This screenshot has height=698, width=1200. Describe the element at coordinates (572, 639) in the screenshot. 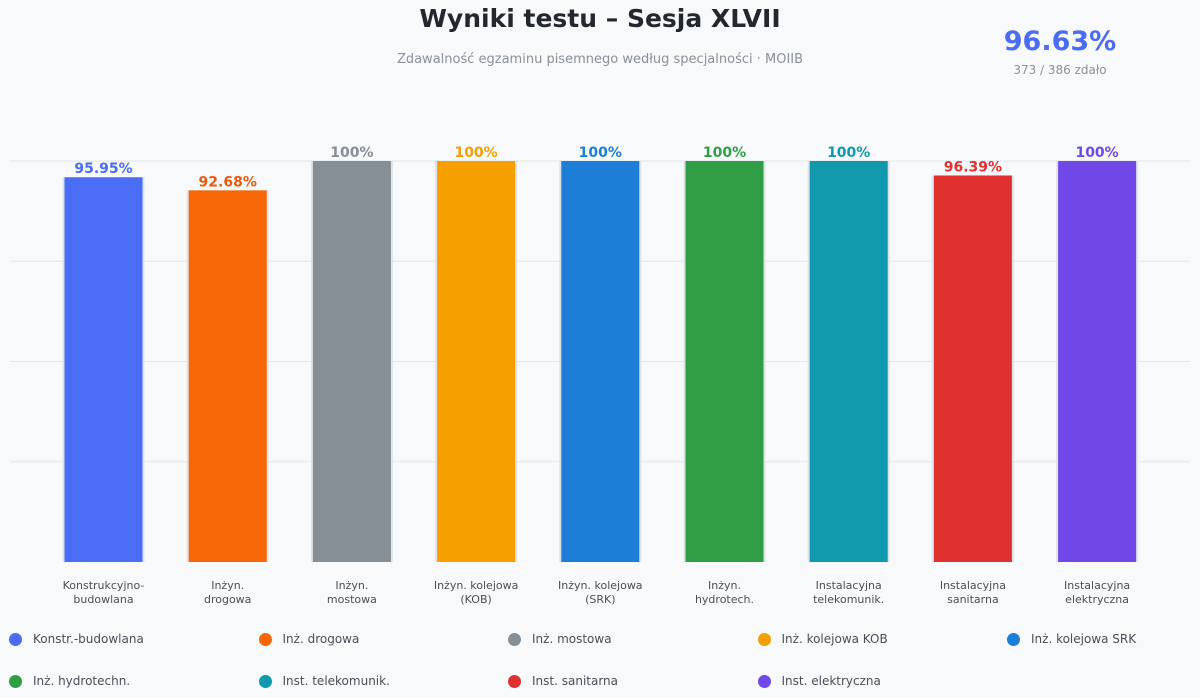

I see `legend-label: Inż. mostowa` at that location.